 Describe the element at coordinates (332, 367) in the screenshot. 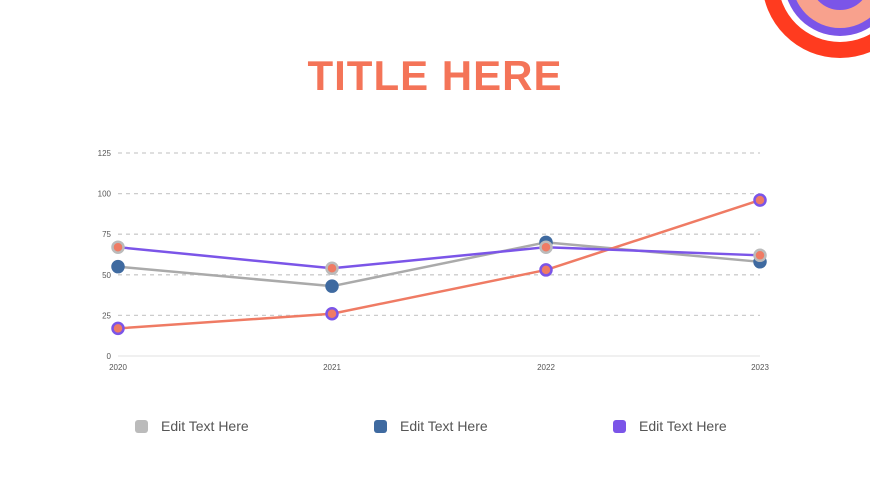

I see `x-tick-label: 2021` at that location.